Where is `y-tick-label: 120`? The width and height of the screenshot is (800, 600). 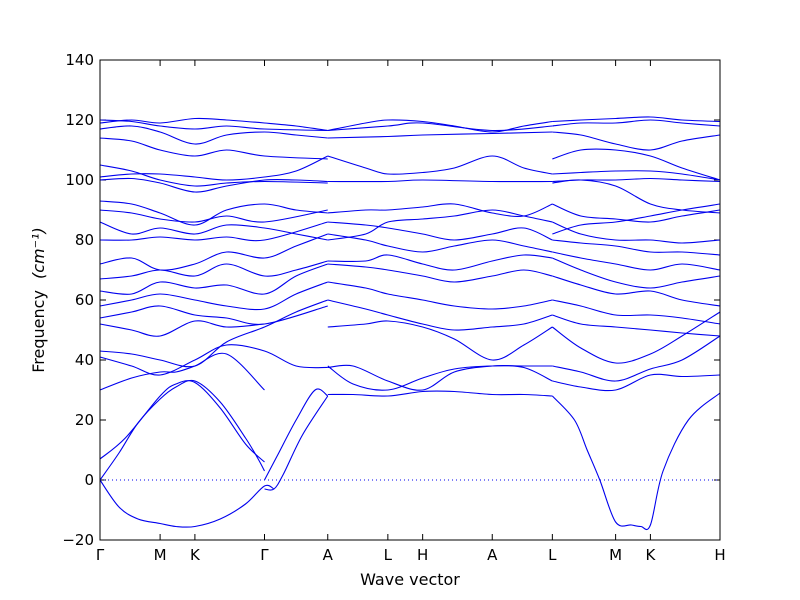
y-tick-label: 120 is located at coordinates (79, 120).